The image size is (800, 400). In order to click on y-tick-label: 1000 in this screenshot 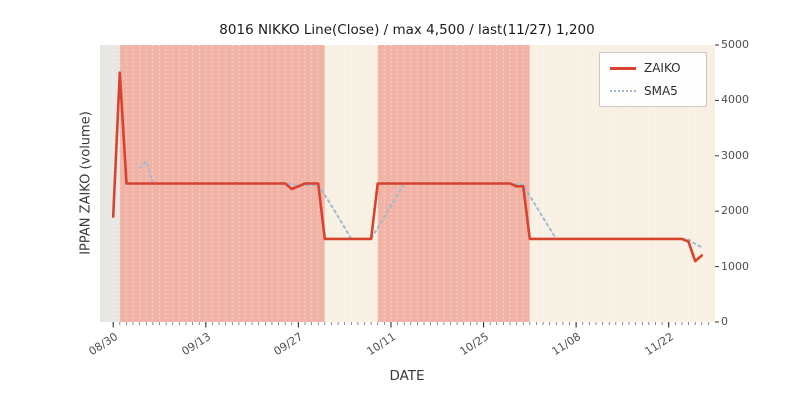, I will do `click(735, 266)`.